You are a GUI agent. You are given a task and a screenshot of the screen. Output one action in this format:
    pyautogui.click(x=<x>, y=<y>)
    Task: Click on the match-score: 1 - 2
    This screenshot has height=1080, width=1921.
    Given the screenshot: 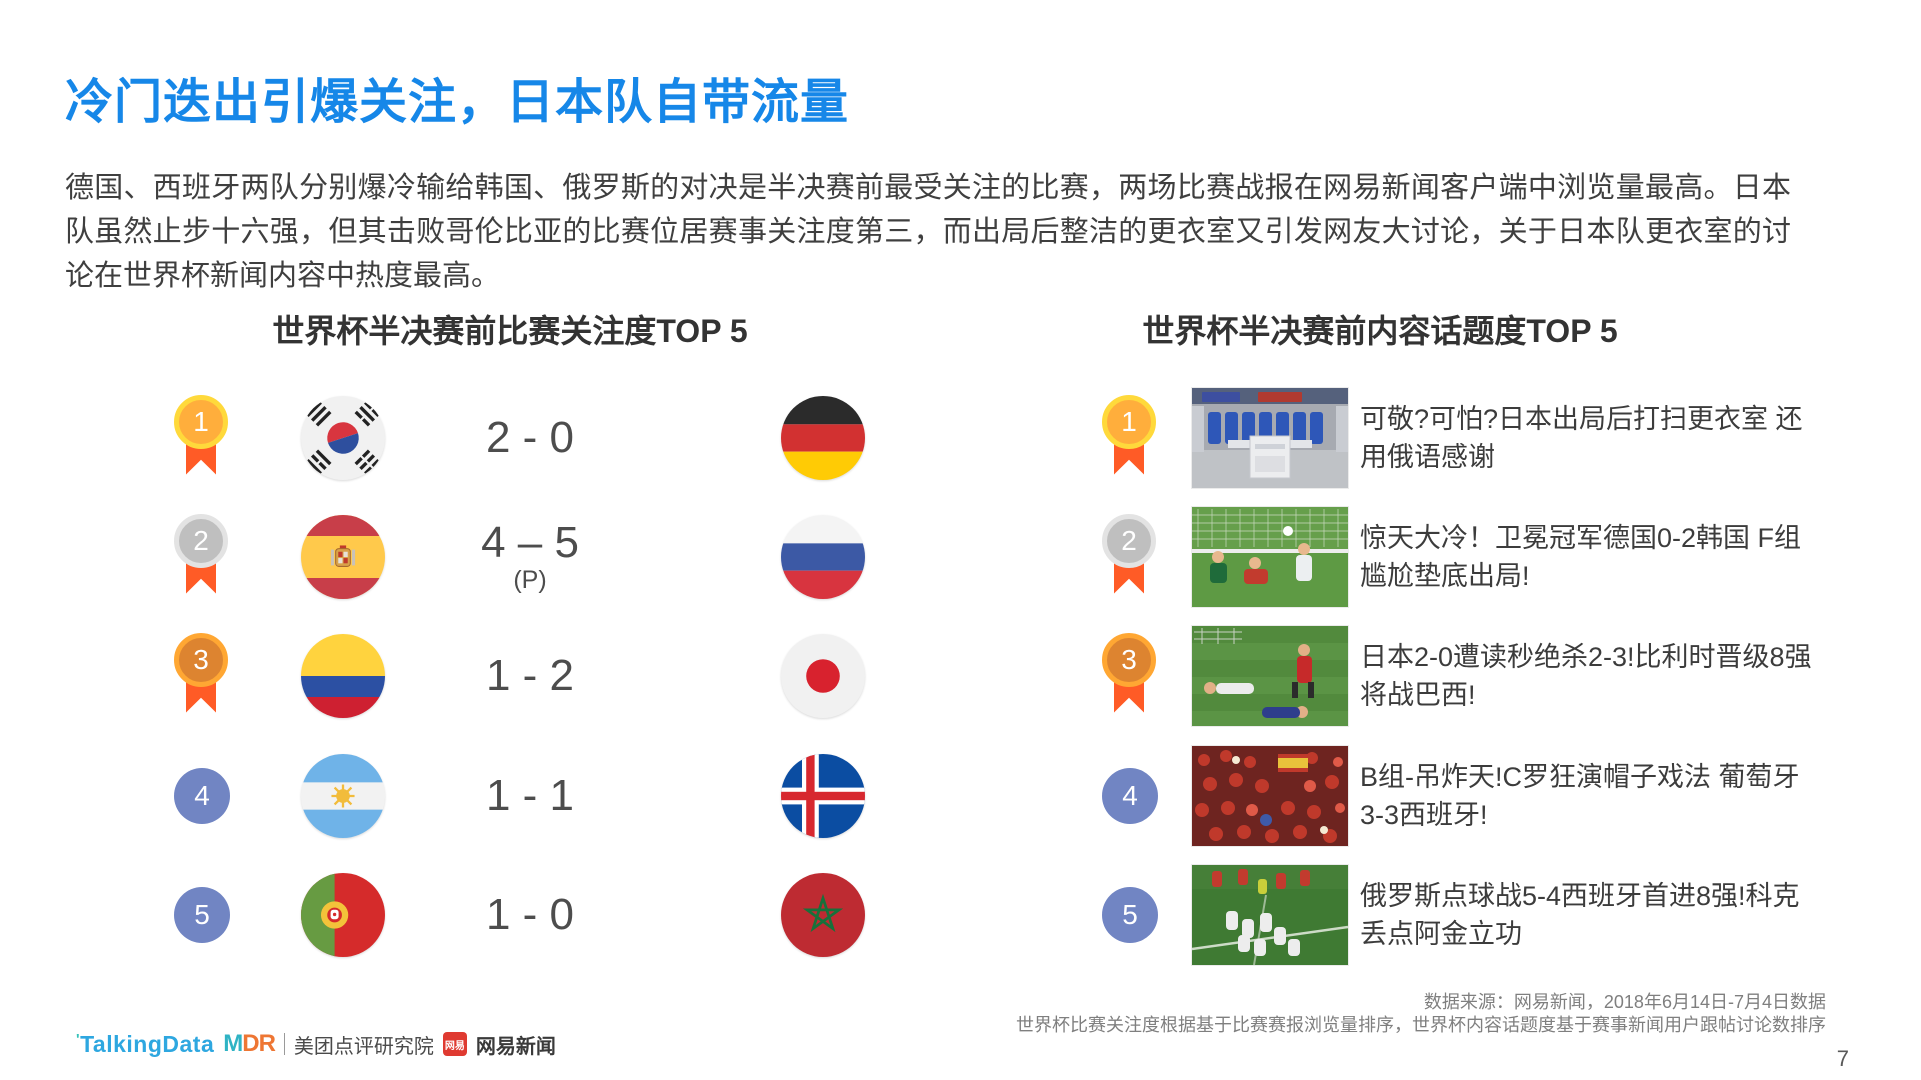 What is the action you would take?
    pyautogui.click(x=530, y=675)
    